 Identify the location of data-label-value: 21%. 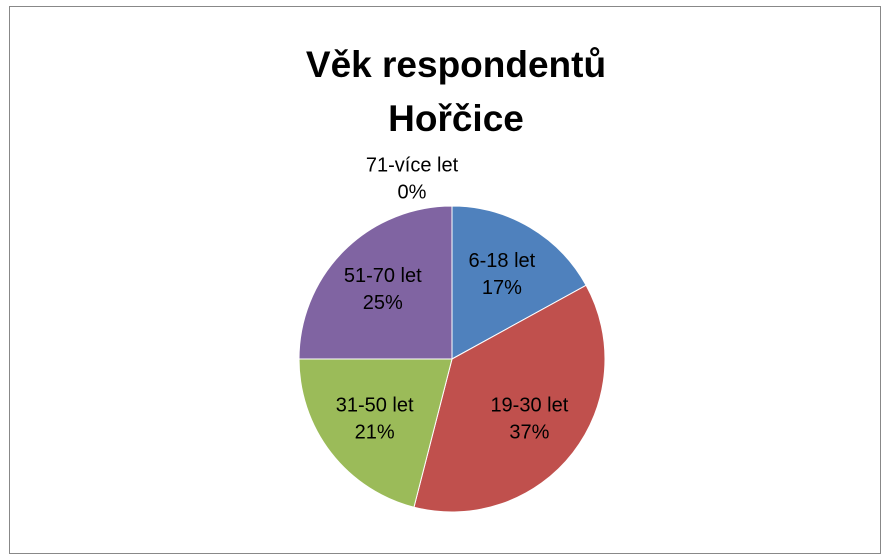
(375, 432).